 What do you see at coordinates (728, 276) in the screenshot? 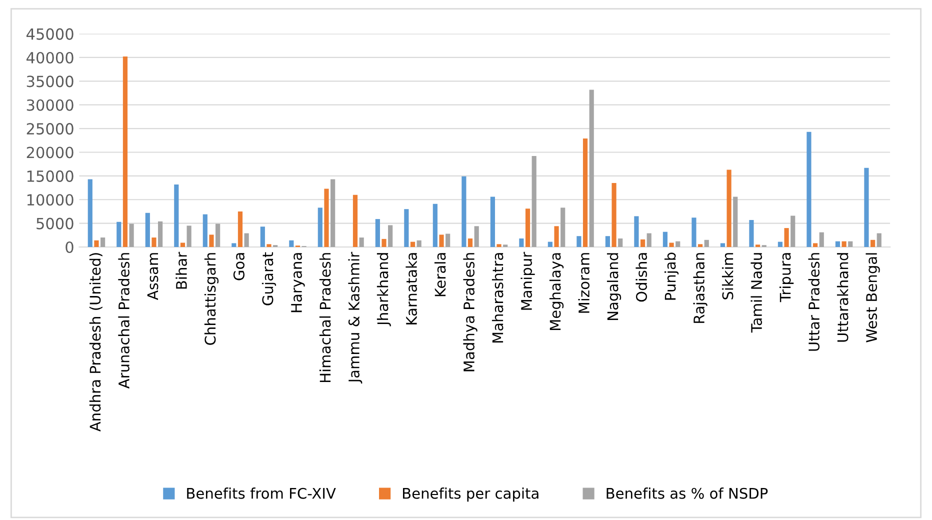
I see `x-tick-label: Sikkim` at bounding box center [728, 276].